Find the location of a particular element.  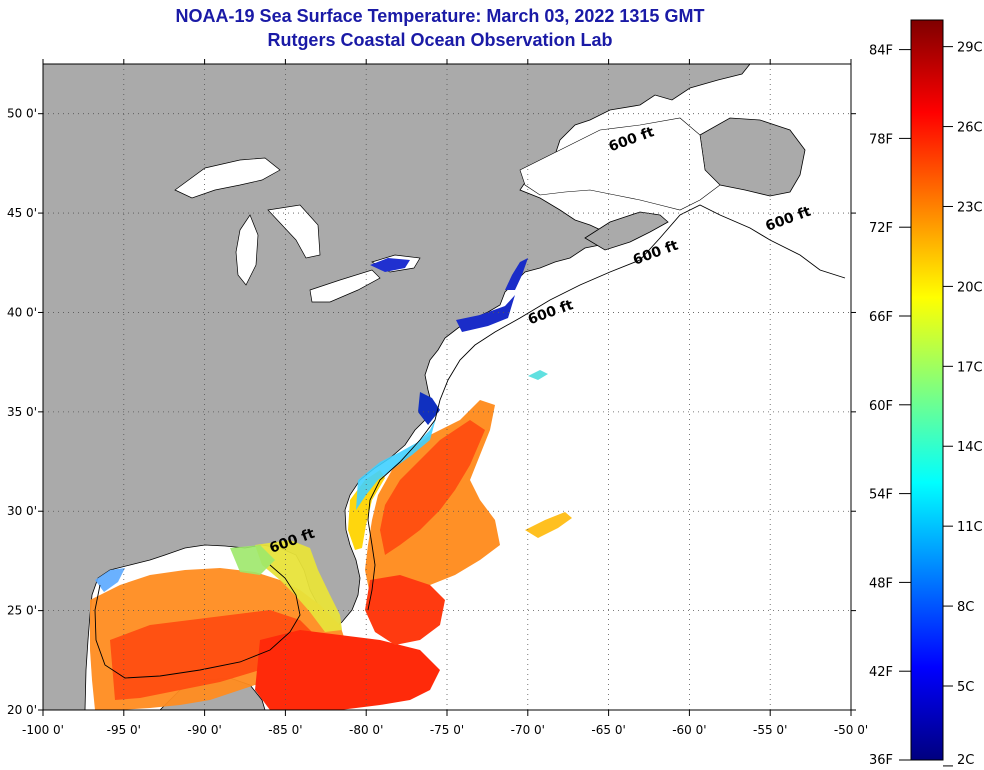

x-tick-label: -80 0' is located at coordinates (366, 730).